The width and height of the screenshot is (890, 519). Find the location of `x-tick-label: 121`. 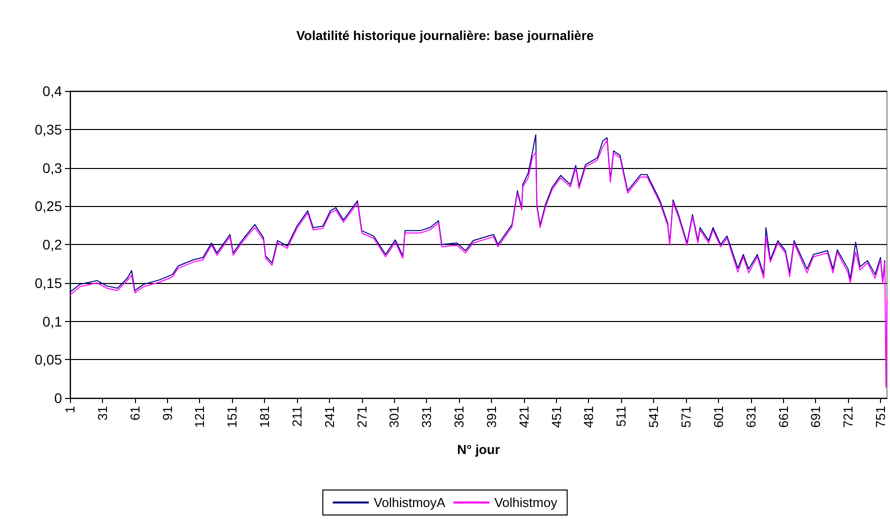

x-tick-label: 121 is located at coordinates (200, 417).